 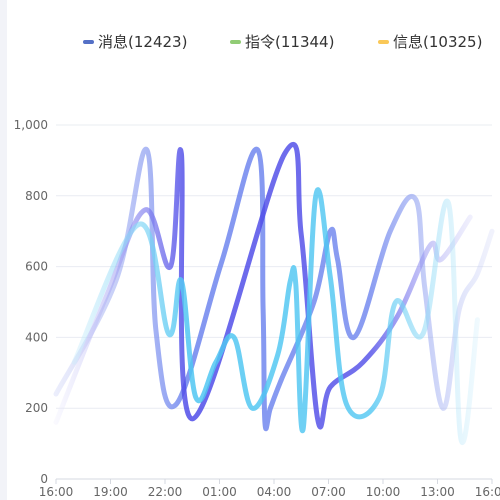 What do you see at coordinates (143, 42) in the screenshot?
I see `legend-label: 消息(12423)` at bounding box center [143, 42].